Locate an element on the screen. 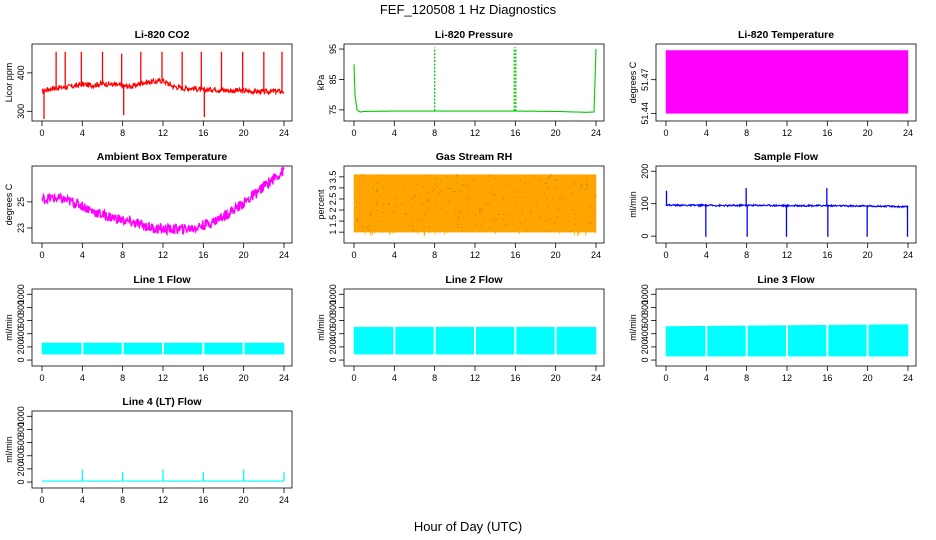 The image size is (936, 540). panel-1: Li-820 CO2 Licor ppm 0 4 8 12 16 20 24 300 400 is located at coordinates (148, 83).